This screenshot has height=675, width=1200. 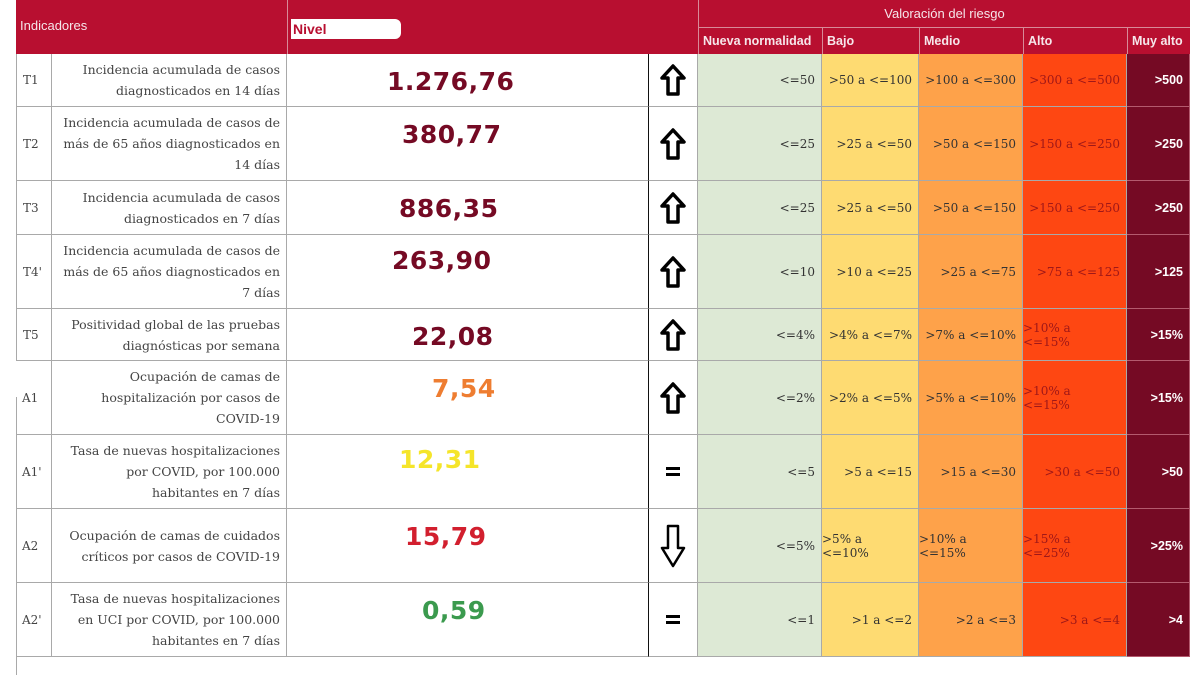 What do you see at coordinates (16, 666) in the screenshot?
I see `left-edge-line` at bounding box center [16, 666].